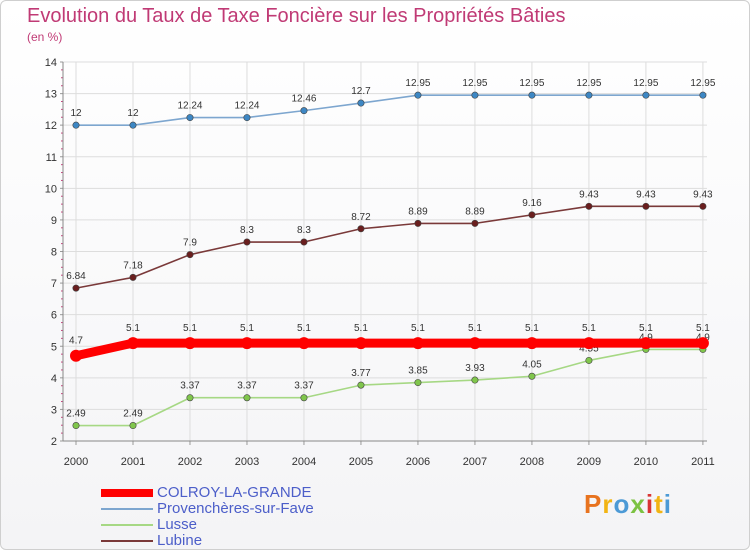 Image resolution: width=750 pixels, height=550 pixels. Describe the element at coordinates (51, 95) in the screenshot. I see `y-tick-label: 13` at that location.